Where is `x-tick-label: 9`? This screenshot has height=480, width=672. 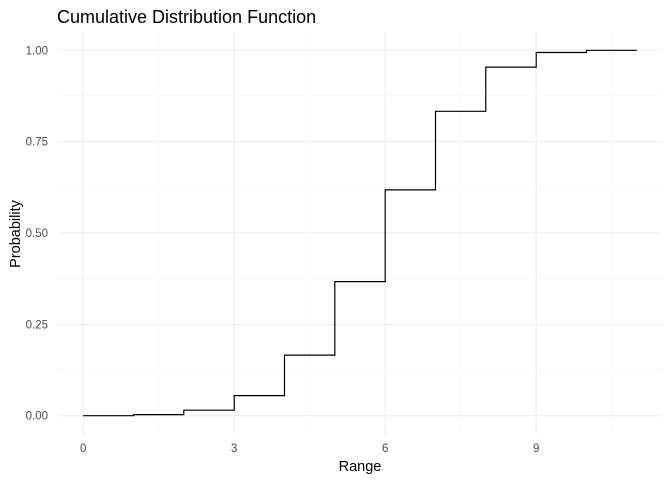
x-tick-label: 9 is located at coordinates (536, 449).